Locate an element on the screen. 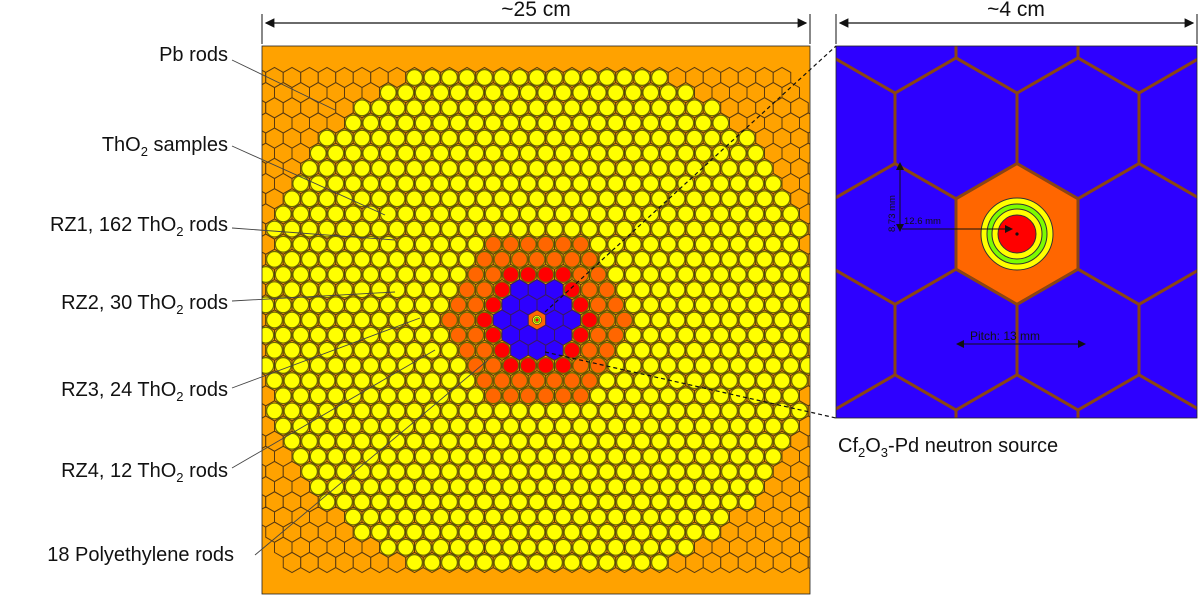  source-core is located at coordinates (537, 320).